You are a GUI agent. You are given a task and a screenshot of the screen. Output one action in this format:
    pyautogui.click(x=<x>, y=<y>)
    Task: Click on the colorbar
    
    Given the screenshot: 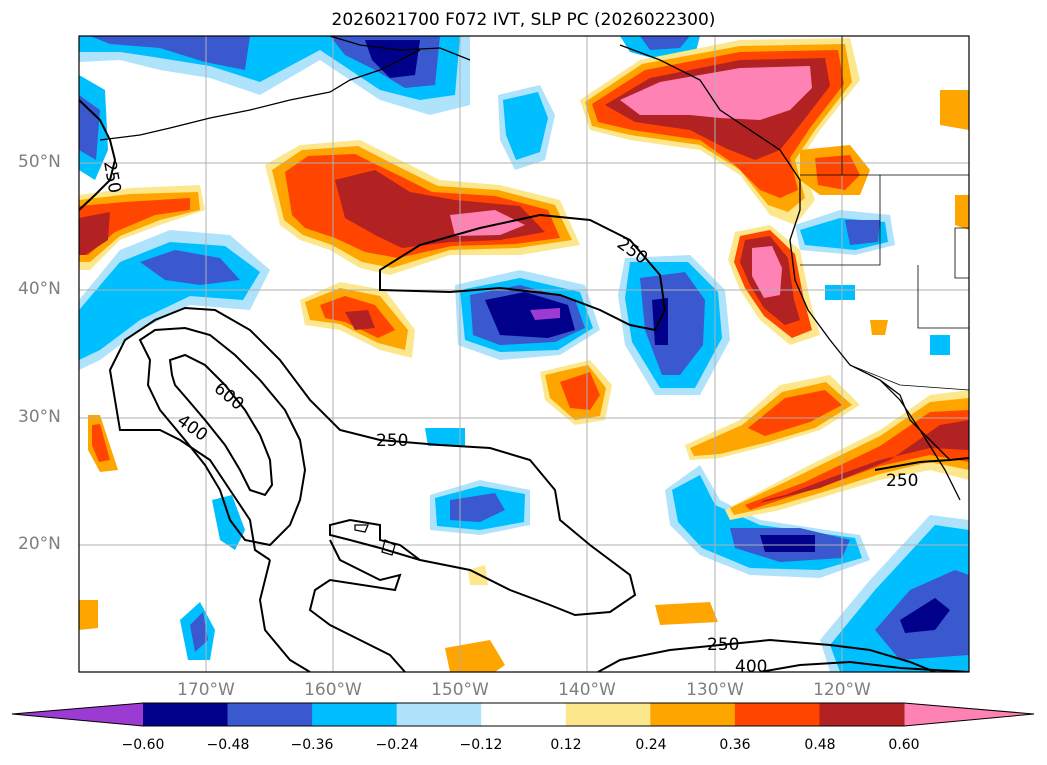 What is the action you would take?
    pyautogui.click(x=523, y=714)
    